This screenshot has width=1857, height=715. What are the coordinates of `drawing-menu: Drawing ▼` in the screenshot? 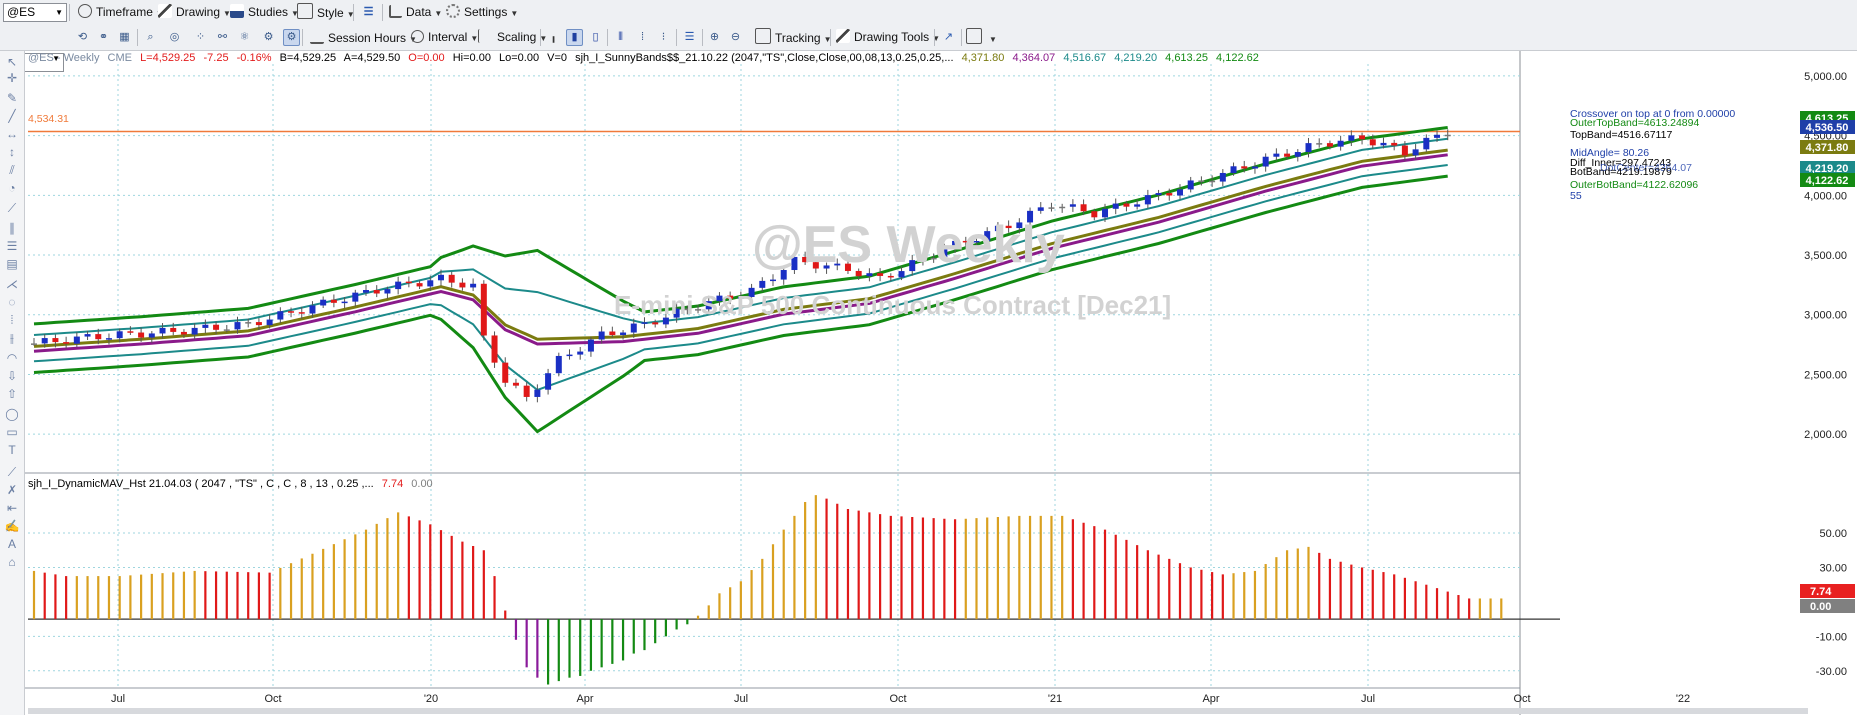 It's located at (194, 12).